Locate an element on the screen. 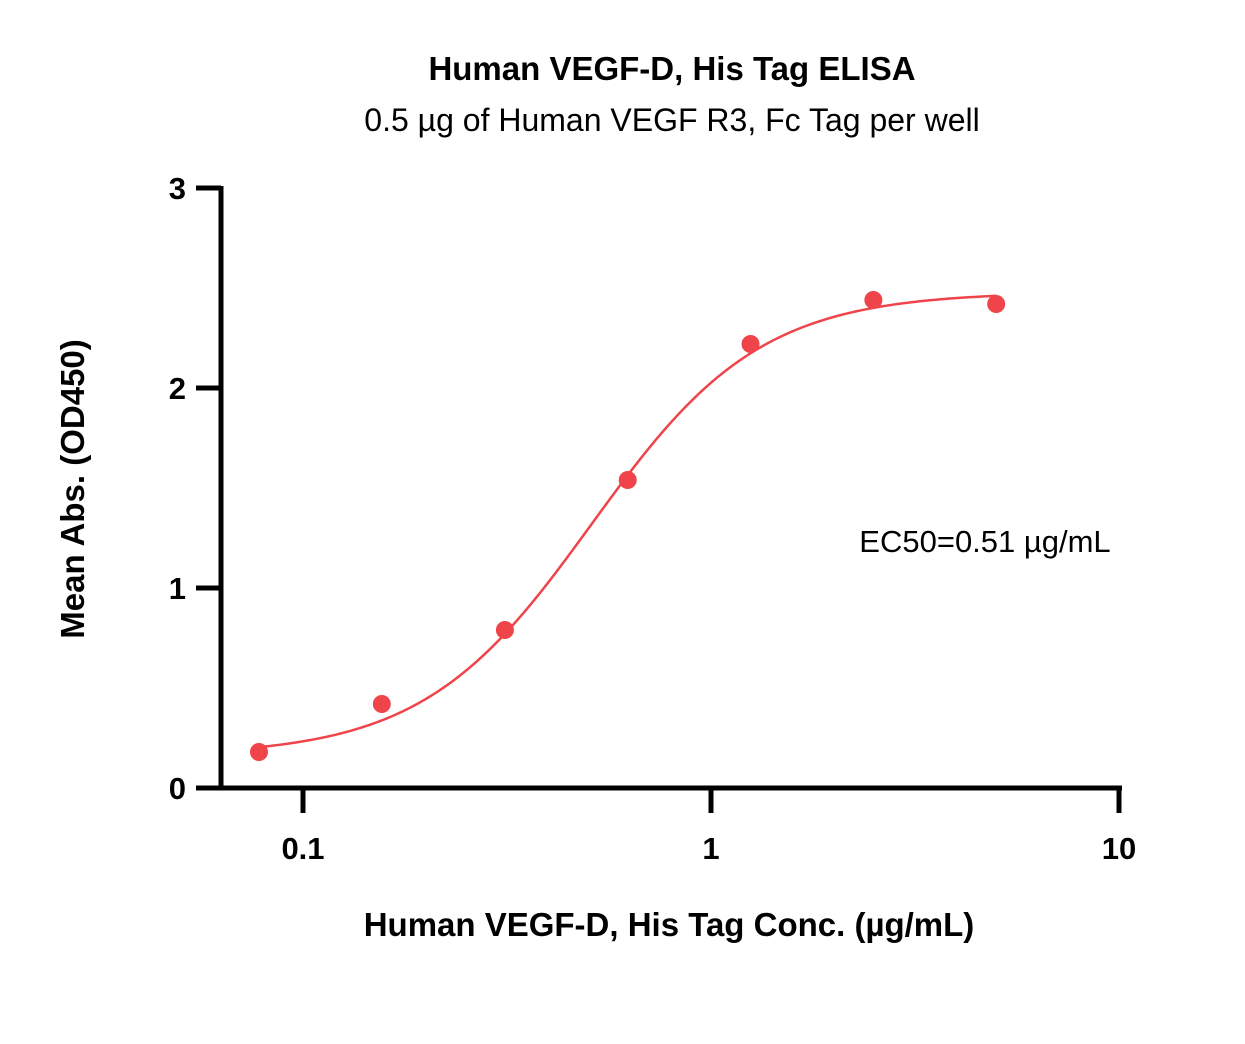 The width and height of the screenshot is (1245, 1044). y-tick-label: 2 is located at coordinates (177, 388).